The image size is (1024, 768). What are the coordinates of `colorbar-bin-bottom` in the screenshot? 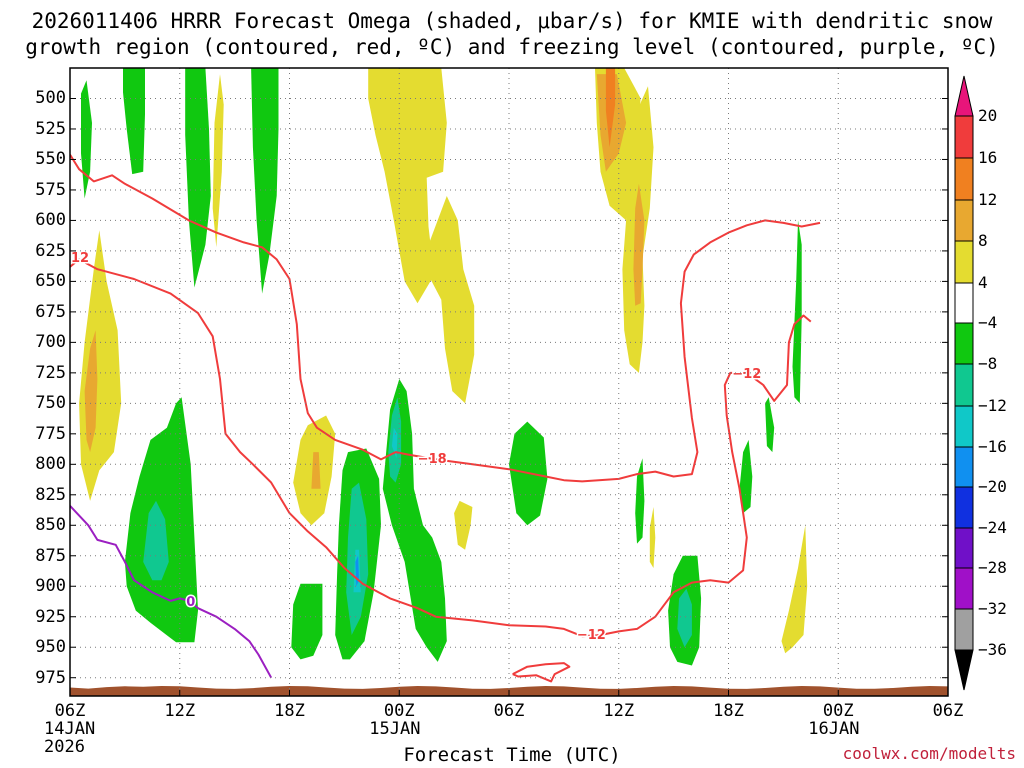 It's located at (964, 670).